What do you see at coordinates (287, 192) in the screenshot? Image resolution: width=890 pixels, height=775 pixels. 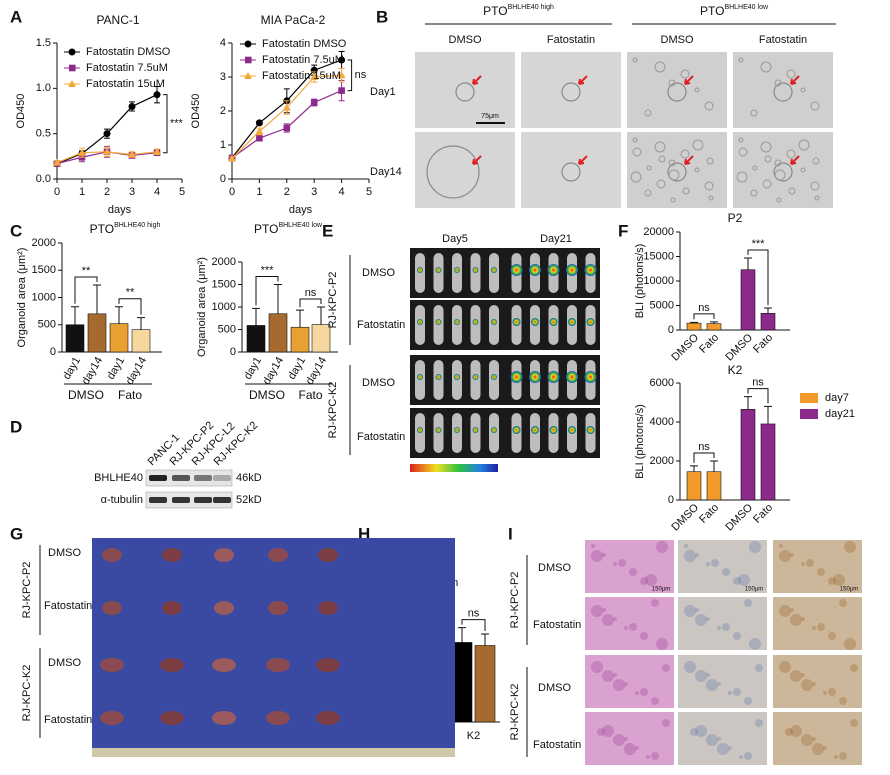 I see `x-tick-label: 2` at bounding box center [287, 192].